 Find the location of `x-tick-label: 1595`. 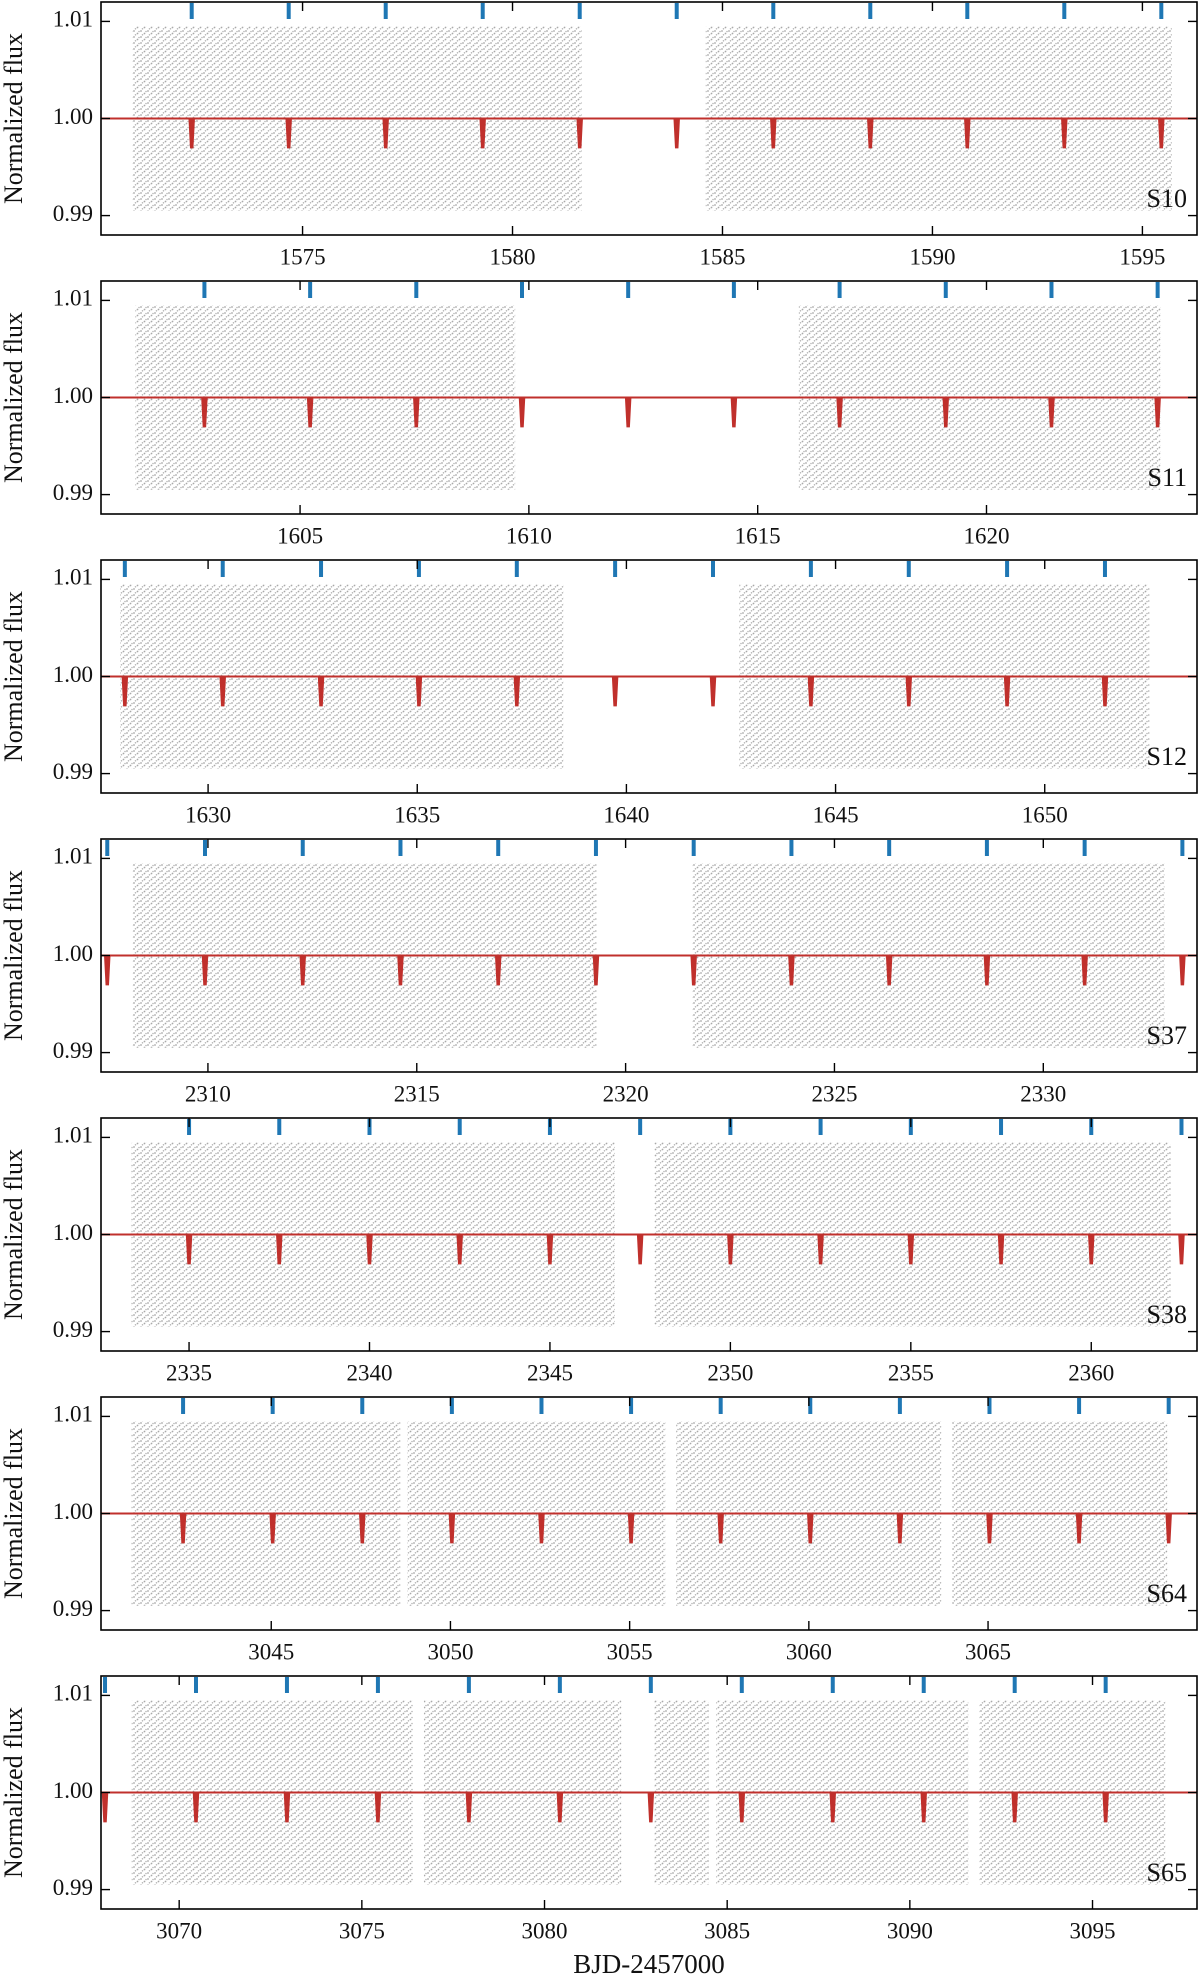

x-tick-label: 1595 is located at coordinates (1142, 256).